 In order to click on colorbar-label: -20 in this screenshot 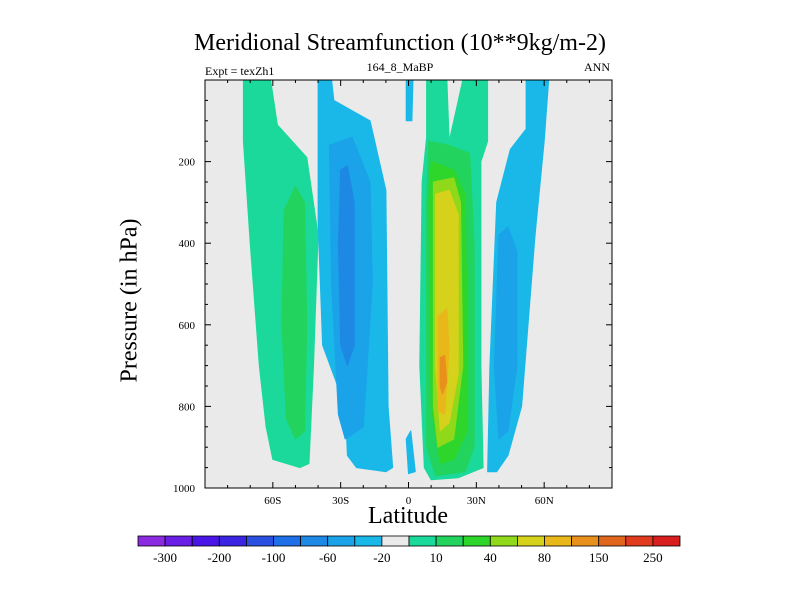, I will do `click(381, 557)`.